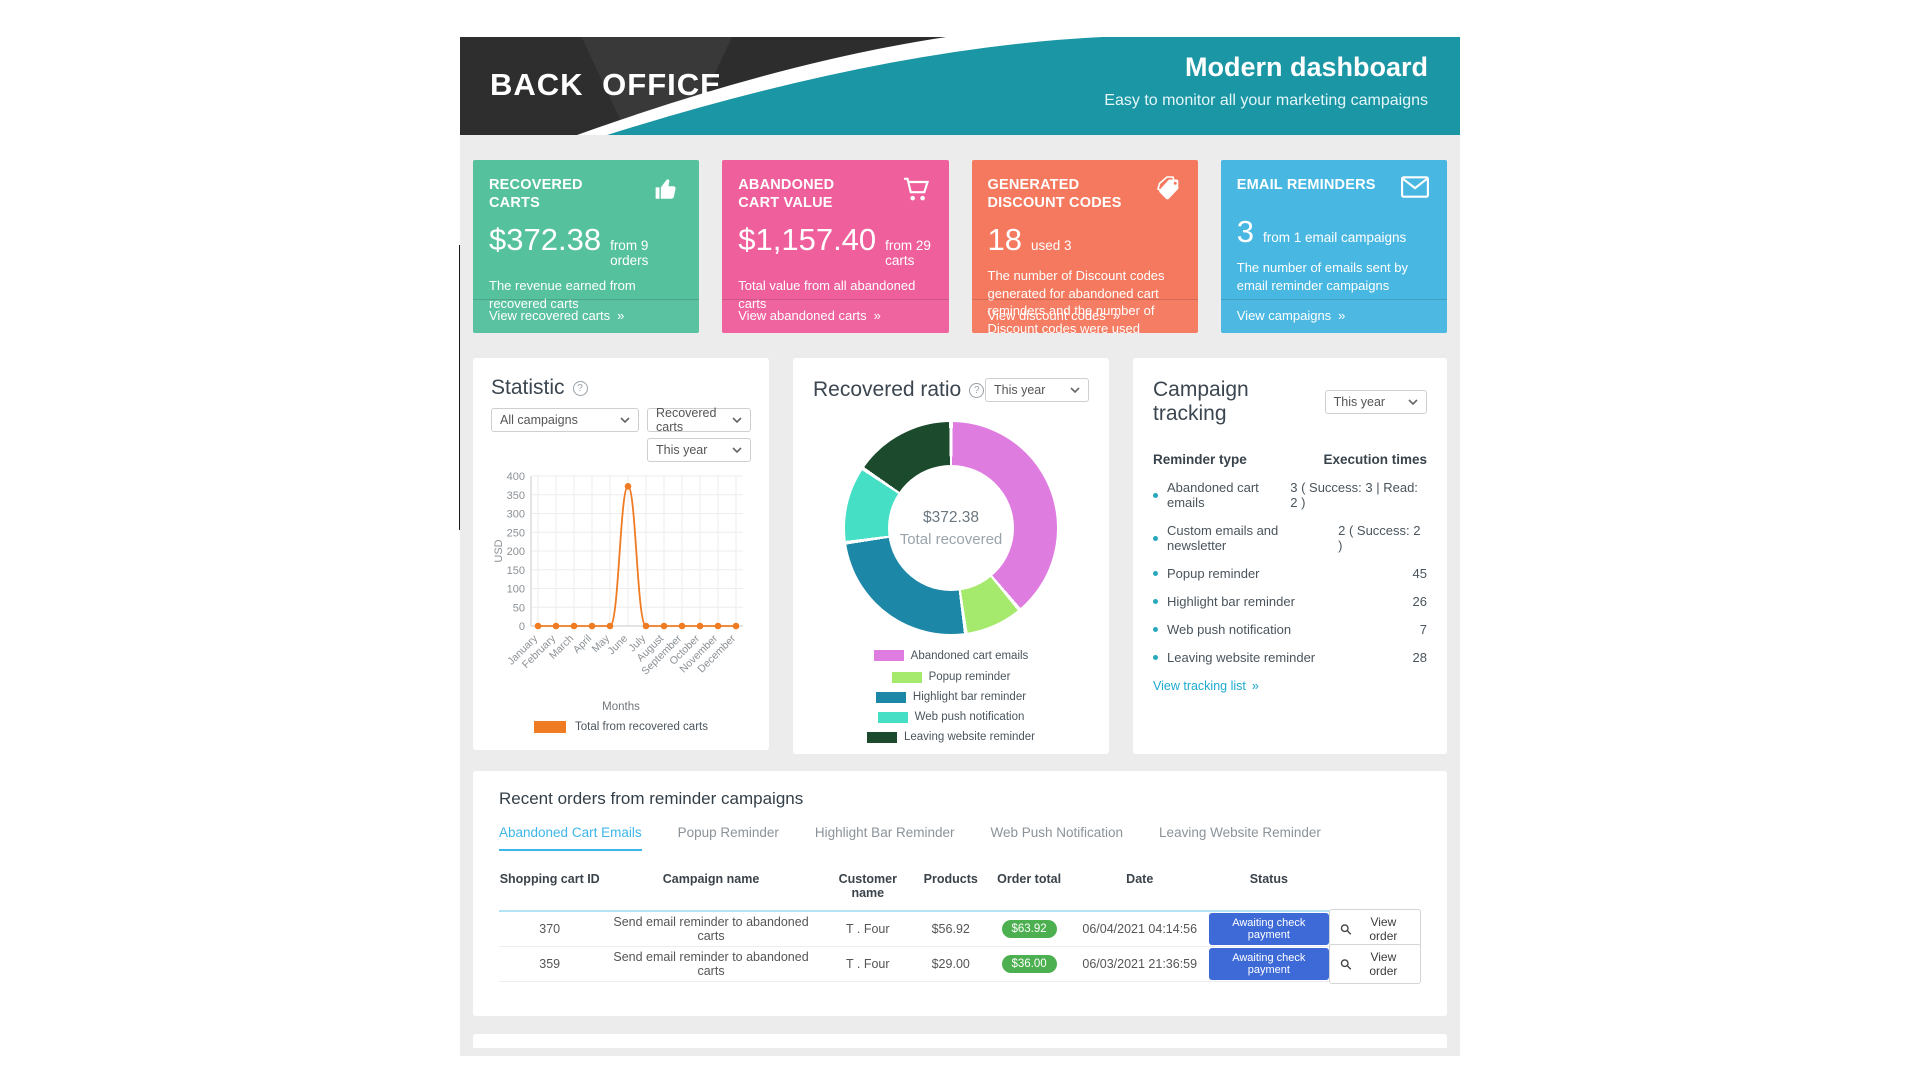  What do you see at coordinates (1084, 316) in the screenshot?
I see `view-discount-codes-link: View discount codes »` at bounding box center [1084, 316].